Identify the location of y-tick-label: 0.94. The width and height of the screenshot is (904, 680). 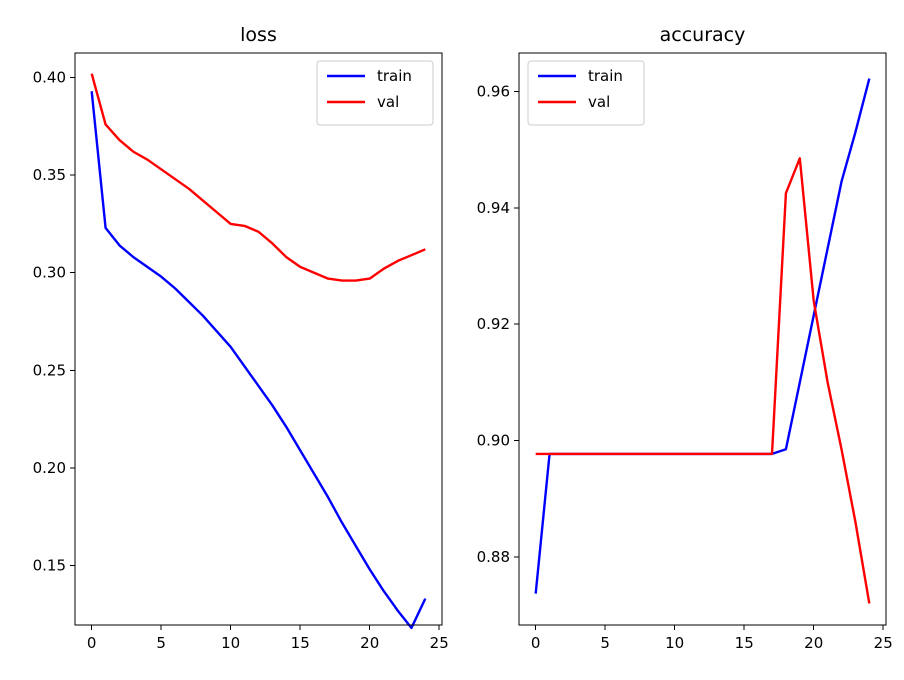
(493, 208).